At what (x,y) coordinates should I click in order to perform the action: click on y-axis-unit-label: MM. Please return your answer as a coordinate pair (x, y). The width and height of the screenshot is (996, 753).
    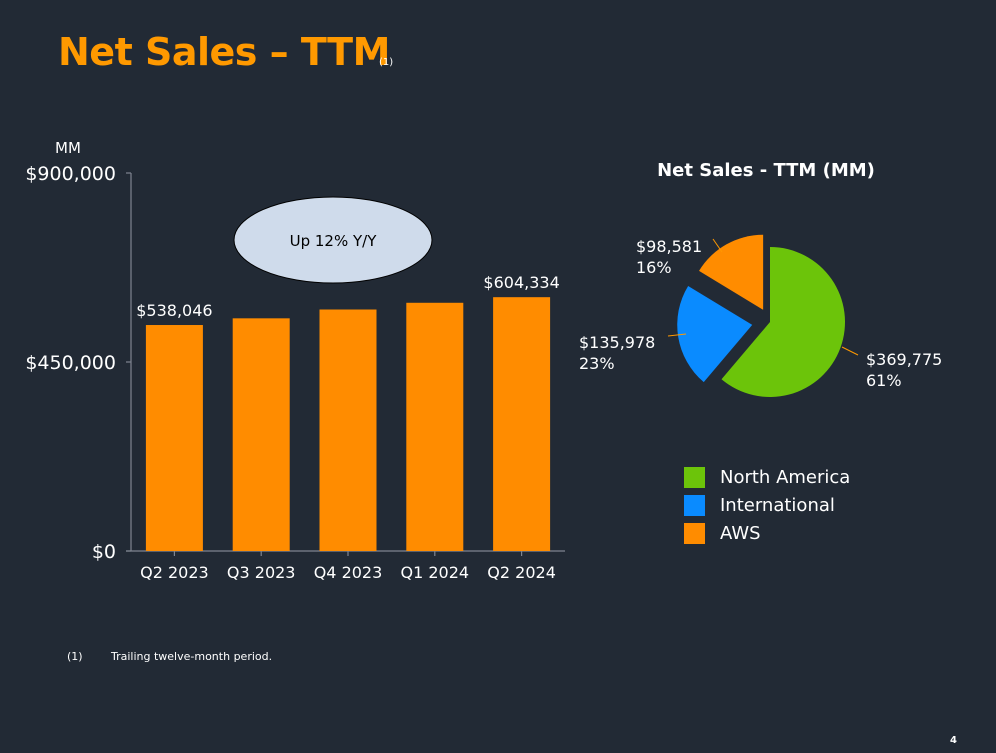
    Looking at the image, I should click on (68, 148).